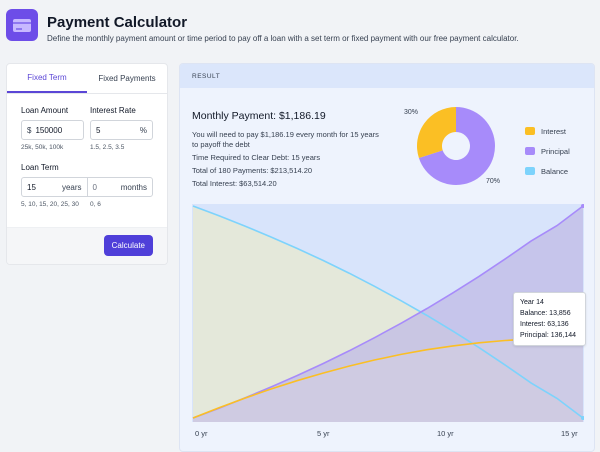  I want to click on loan-term-years-input: 15 years, so click(54, 187).